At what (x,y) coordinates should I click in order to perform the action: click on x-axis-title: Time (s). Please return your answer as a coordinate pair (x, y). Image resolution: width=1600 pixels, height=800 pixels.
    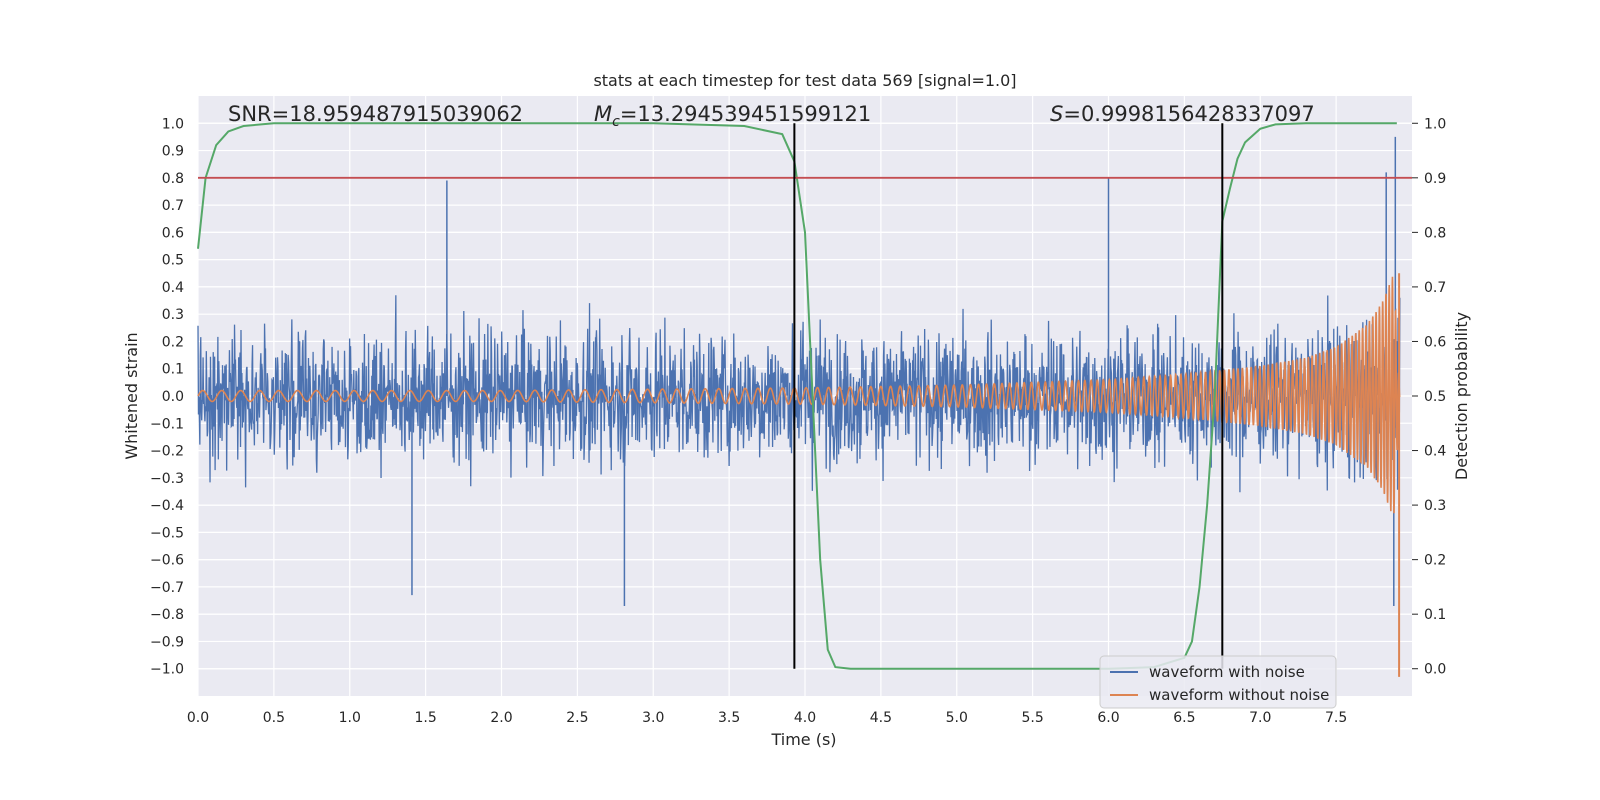
    Looking at the image, I should click on (803, 739).